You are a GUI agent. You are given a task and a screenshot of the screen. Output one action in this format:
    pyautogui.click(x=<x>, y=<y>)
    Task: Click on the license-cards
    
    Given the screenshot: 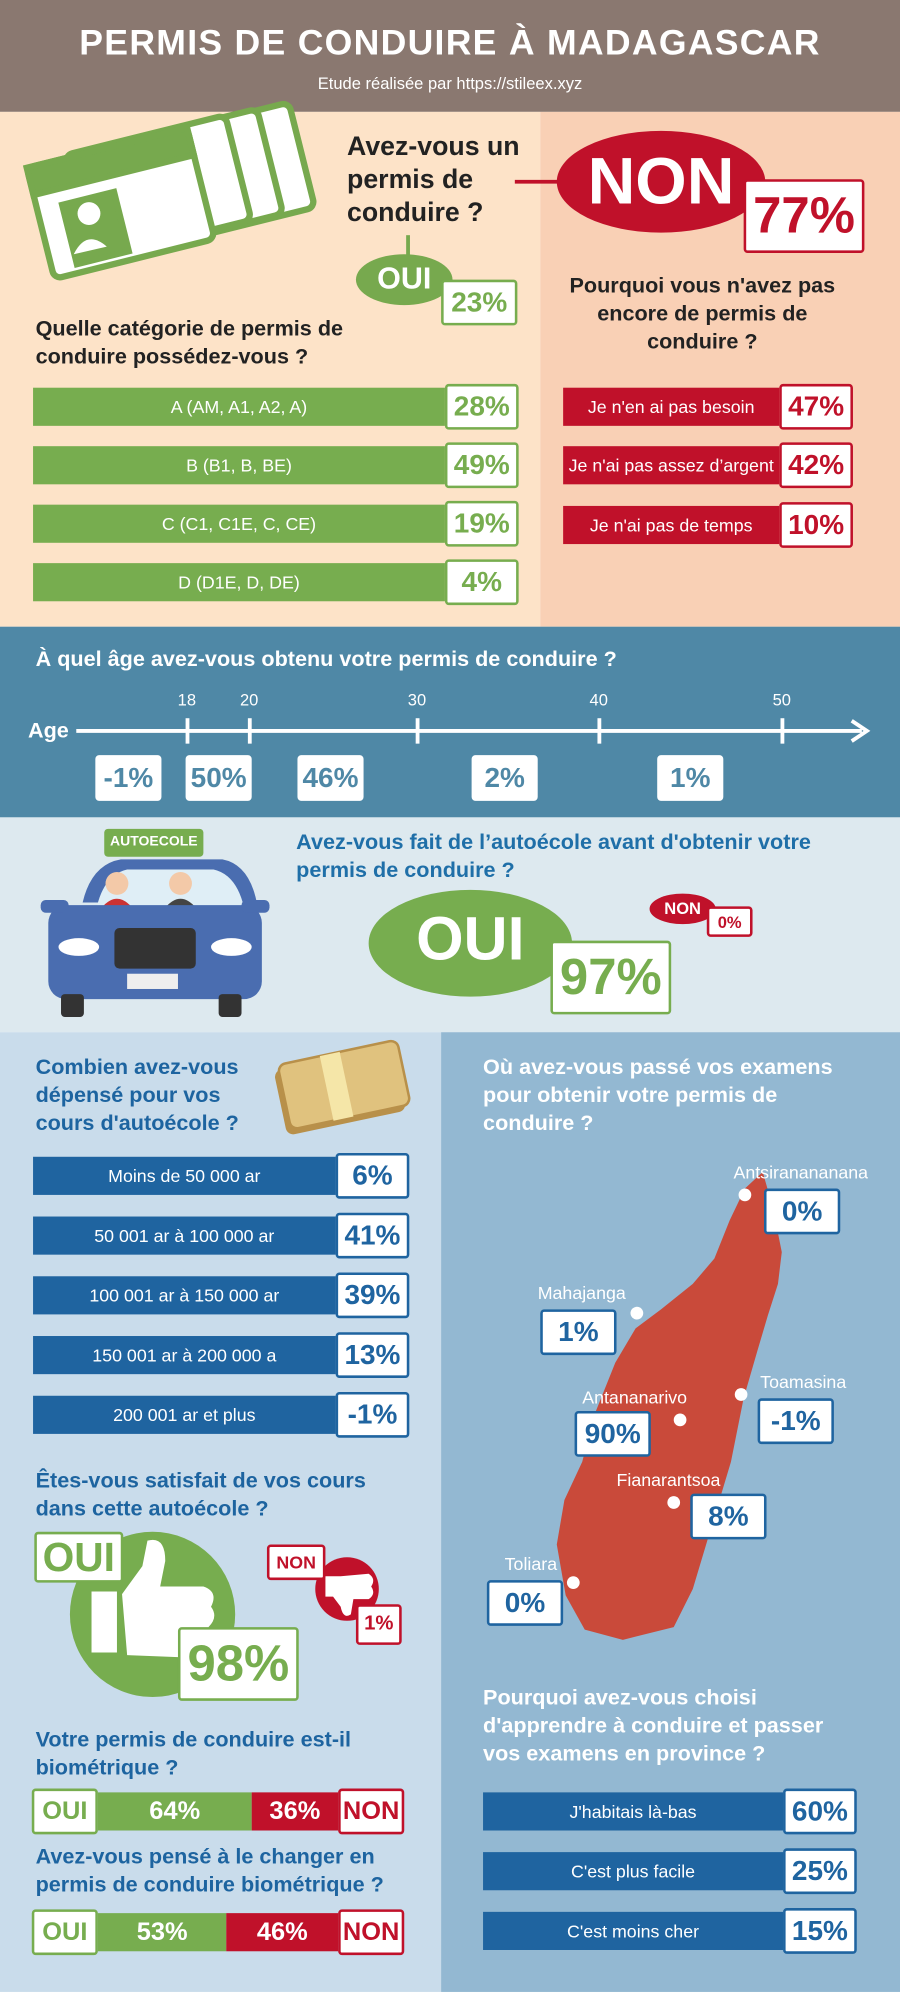 What is the action you would take?
    pyautogui.click(x=169, y=190)
    